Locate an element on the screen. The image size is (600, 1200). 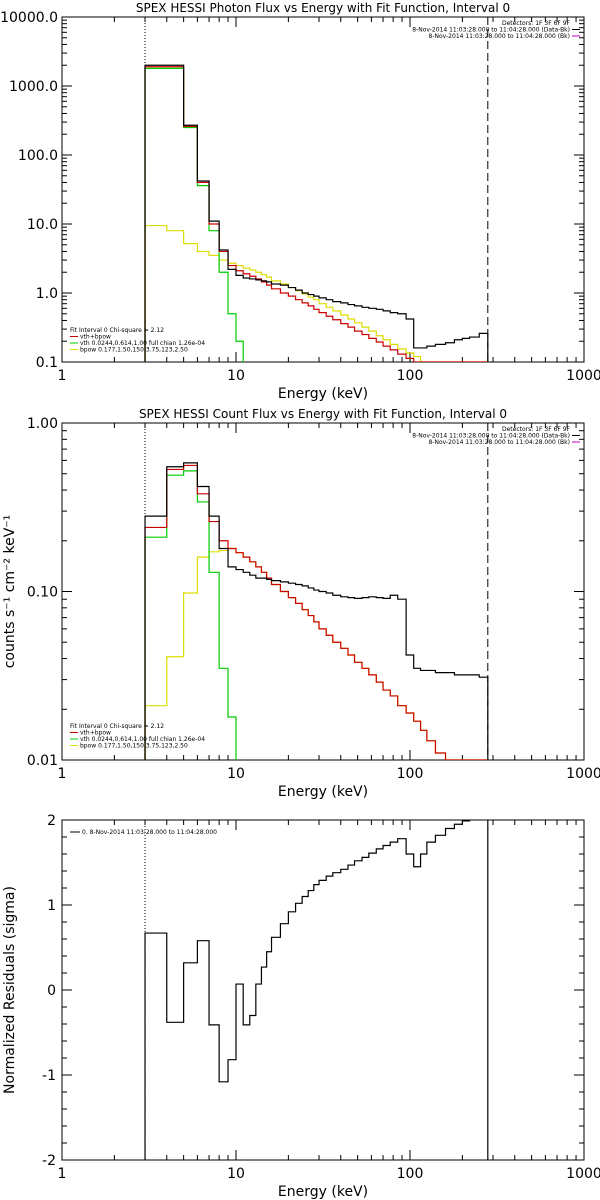
y-tick-label: 1.00 is located at coordinates (42, 424).